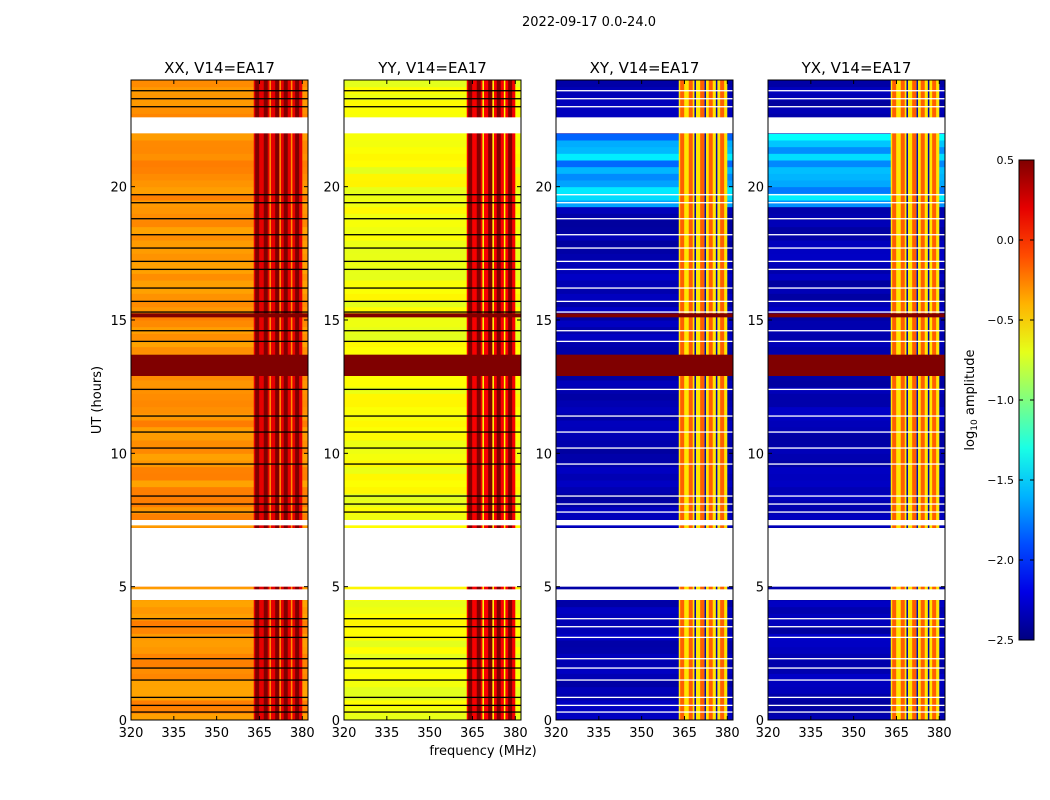  I want to click on figure-suptitle: 2022-09-17 0.0-24.0, so click(589, 22).